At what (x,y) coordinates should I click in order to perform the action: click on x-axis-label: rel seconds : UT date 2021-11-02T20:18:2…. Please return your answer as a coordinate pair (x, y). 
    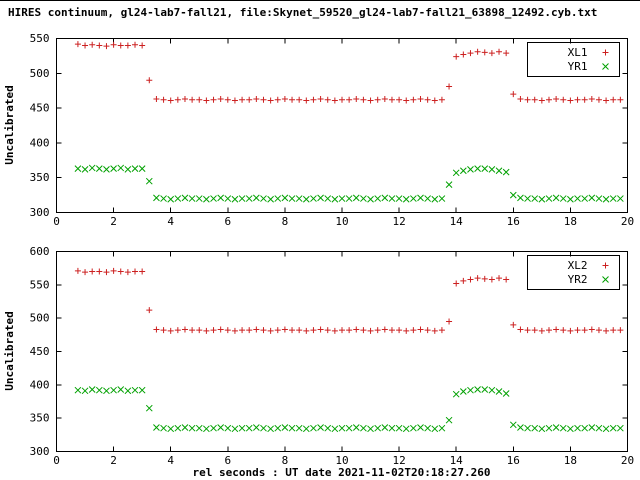
    Looking at the image, I should click on (341, 472).